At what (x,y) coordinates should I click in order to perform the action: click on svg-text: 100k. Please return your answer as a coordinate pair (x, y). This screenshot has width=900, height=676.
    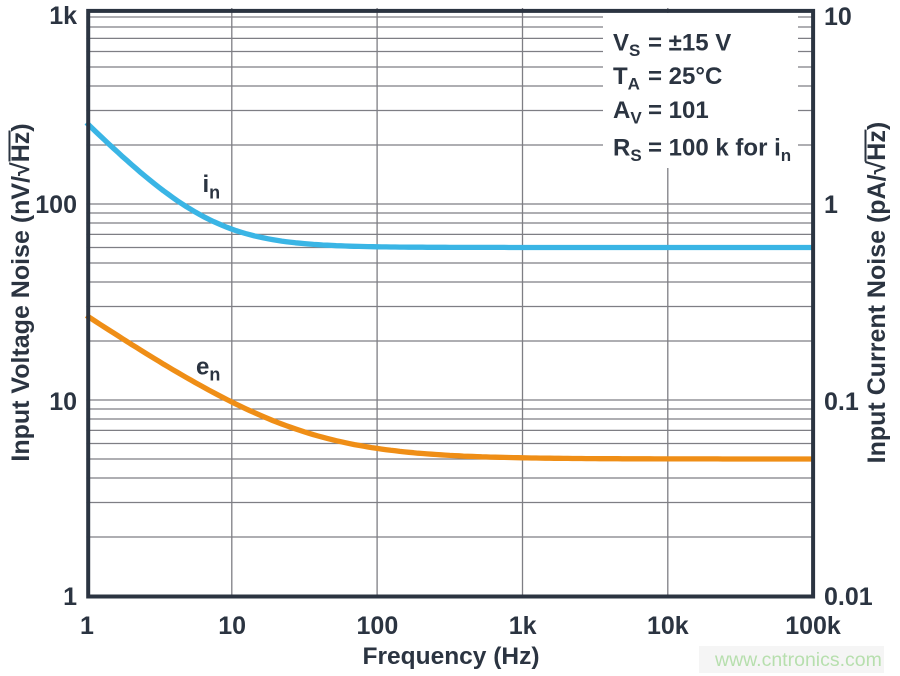
    Looking at the image, I should click on (813, 626).